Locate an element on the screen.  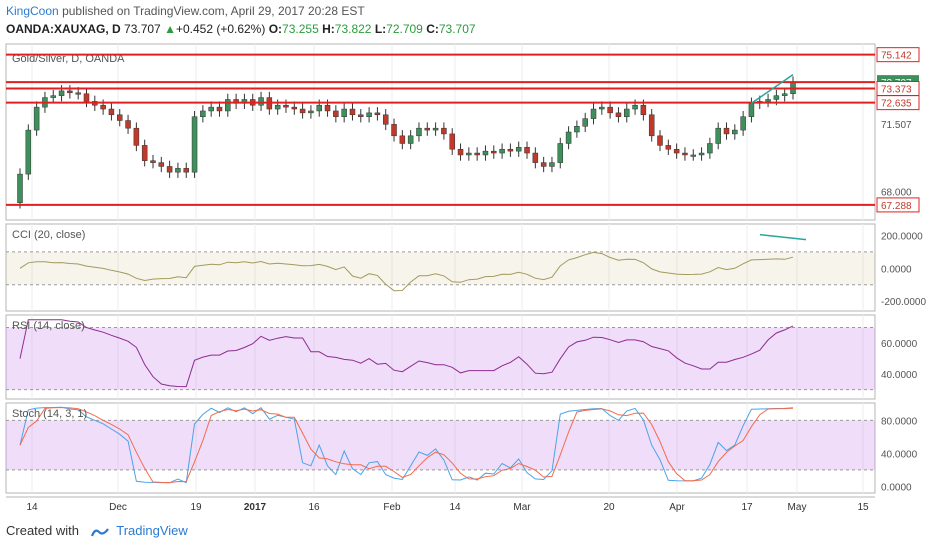
chart-title: Gold/Silver, D, OANDA is located at coordinates (68, 59).